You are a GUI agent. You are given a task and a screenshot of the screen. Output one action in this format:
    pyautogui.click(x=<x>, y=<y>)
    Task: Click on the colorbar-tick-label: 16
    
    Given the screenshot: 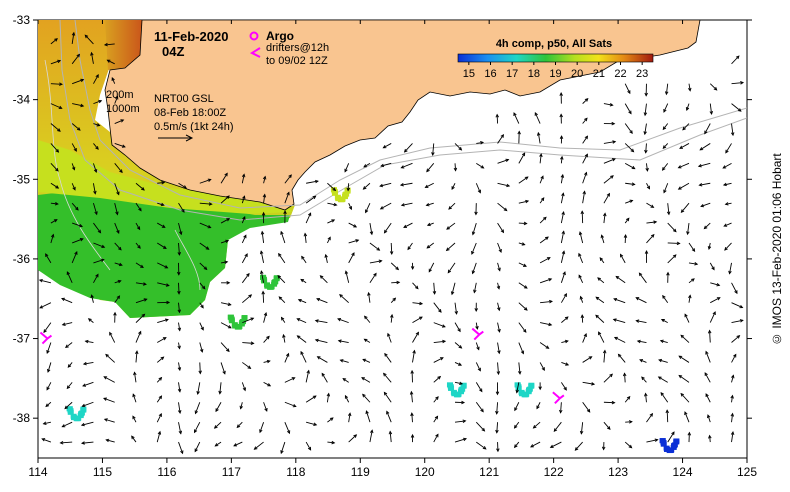 What is the action you would take?
    pyautogui.click(x=490, y=74)
    